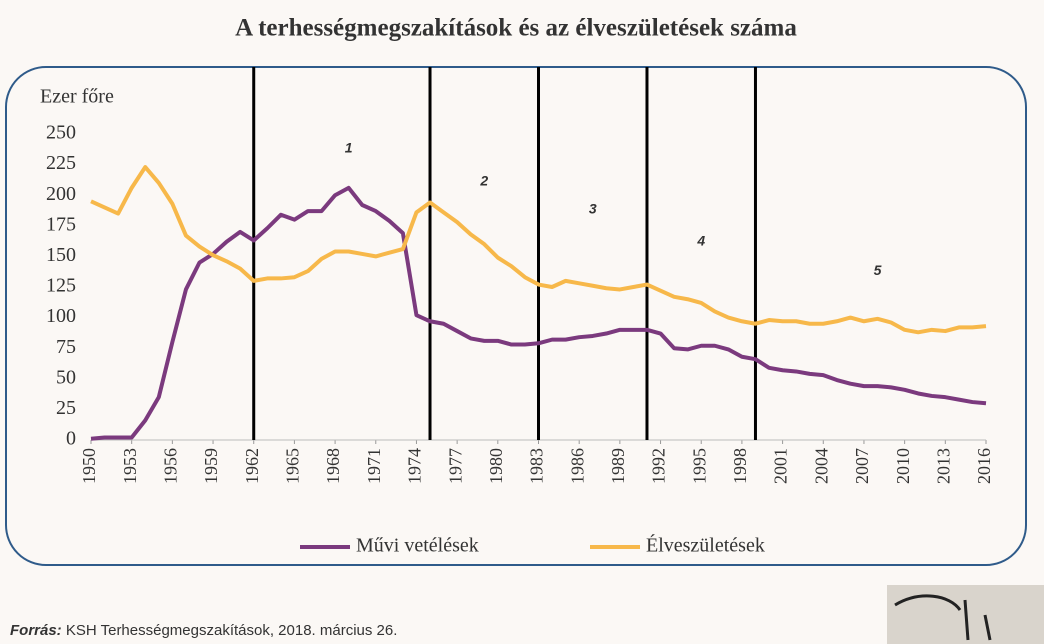  What do you see at coordinates (252, 466) in the screenshot?
I see `x-tick-label: 1962` at bounding box center [252, 466].